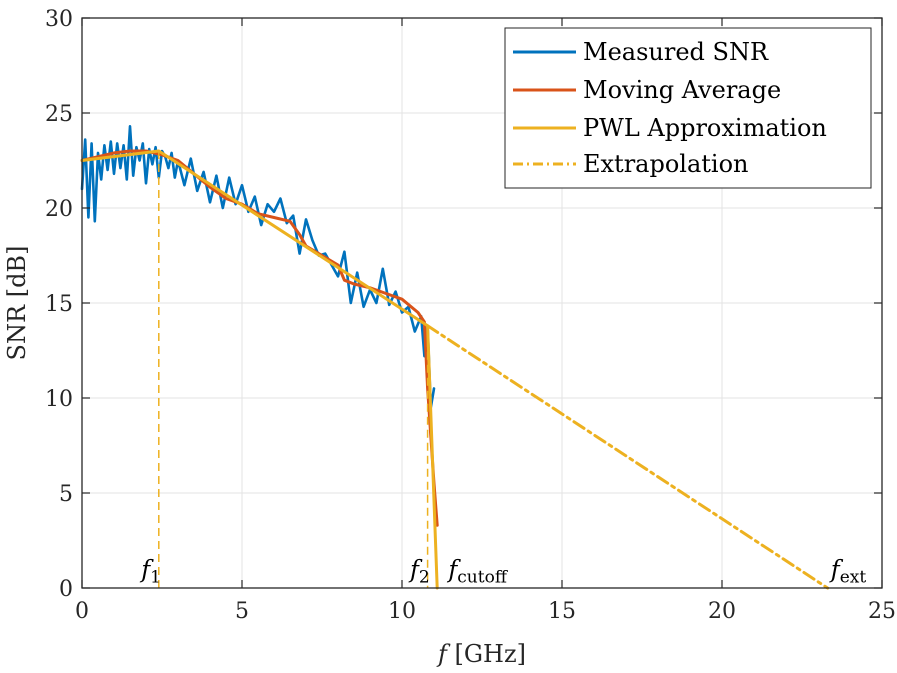  I want to click on legend-label-pwl: PWL Approximation, so click(705, 128).